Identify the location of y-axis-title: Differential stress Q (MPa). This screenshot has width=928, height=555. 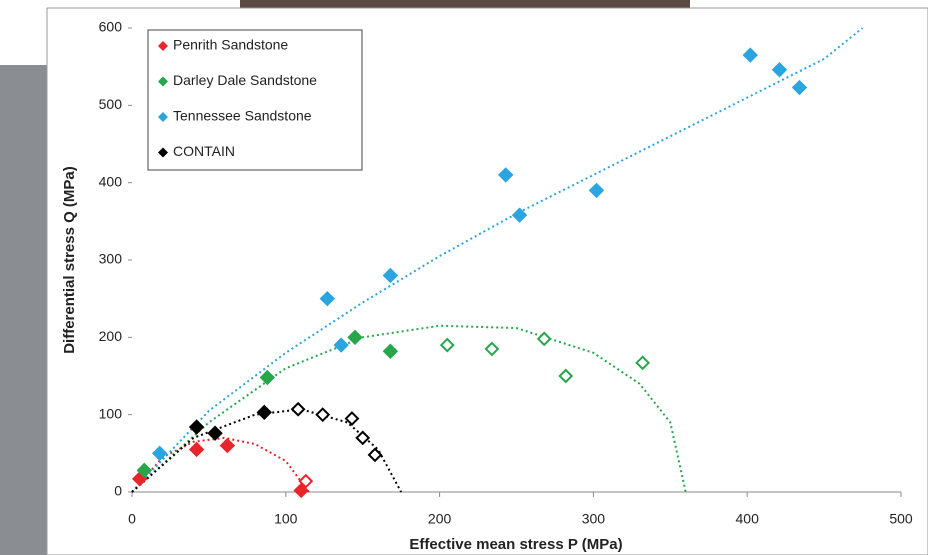
(69, 260).